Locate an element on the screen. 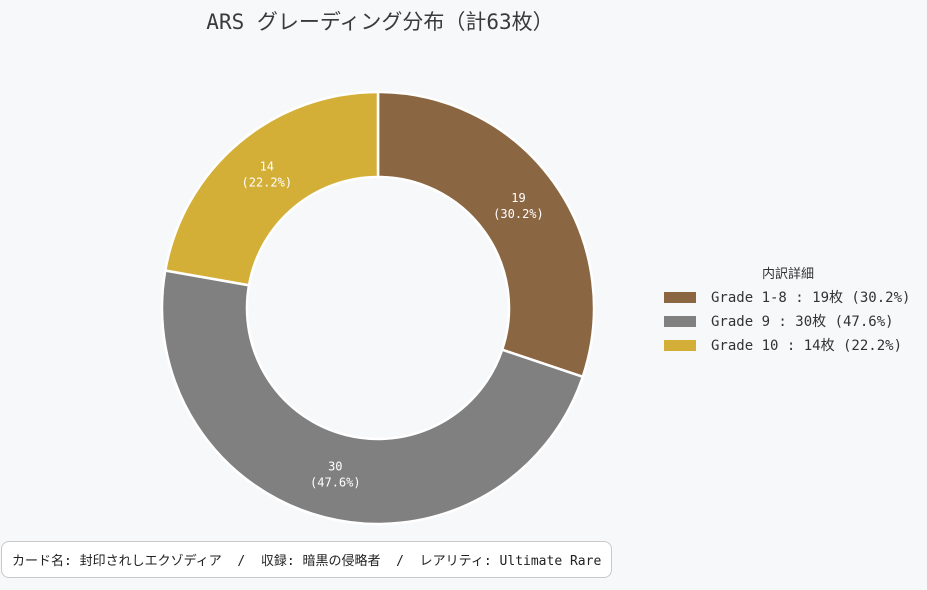 This screenshot has width=927, height=590. legend-title: 内訳詳細 is located at coordinates (787, 274).